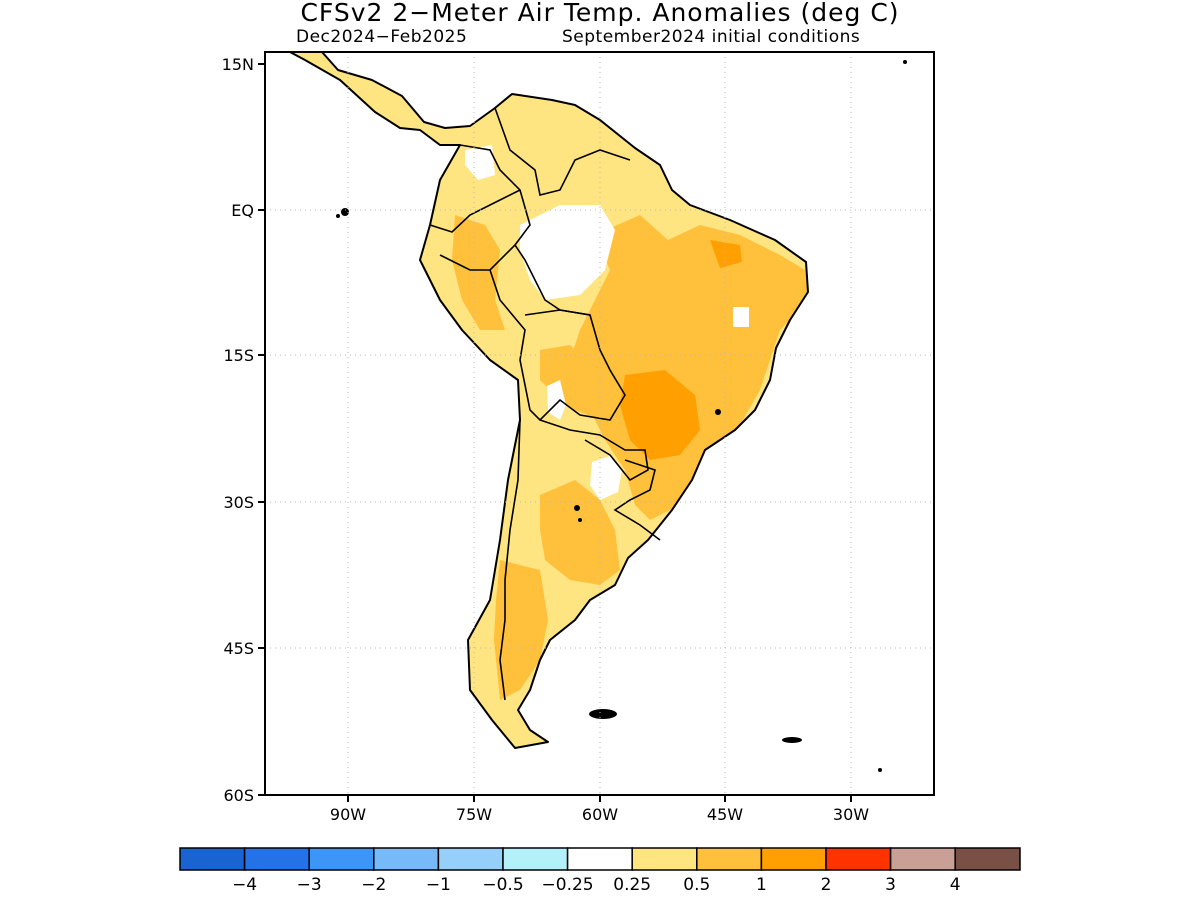  I want to click on anomaly-0-5-to-1-bolivia, so click(577, 382).